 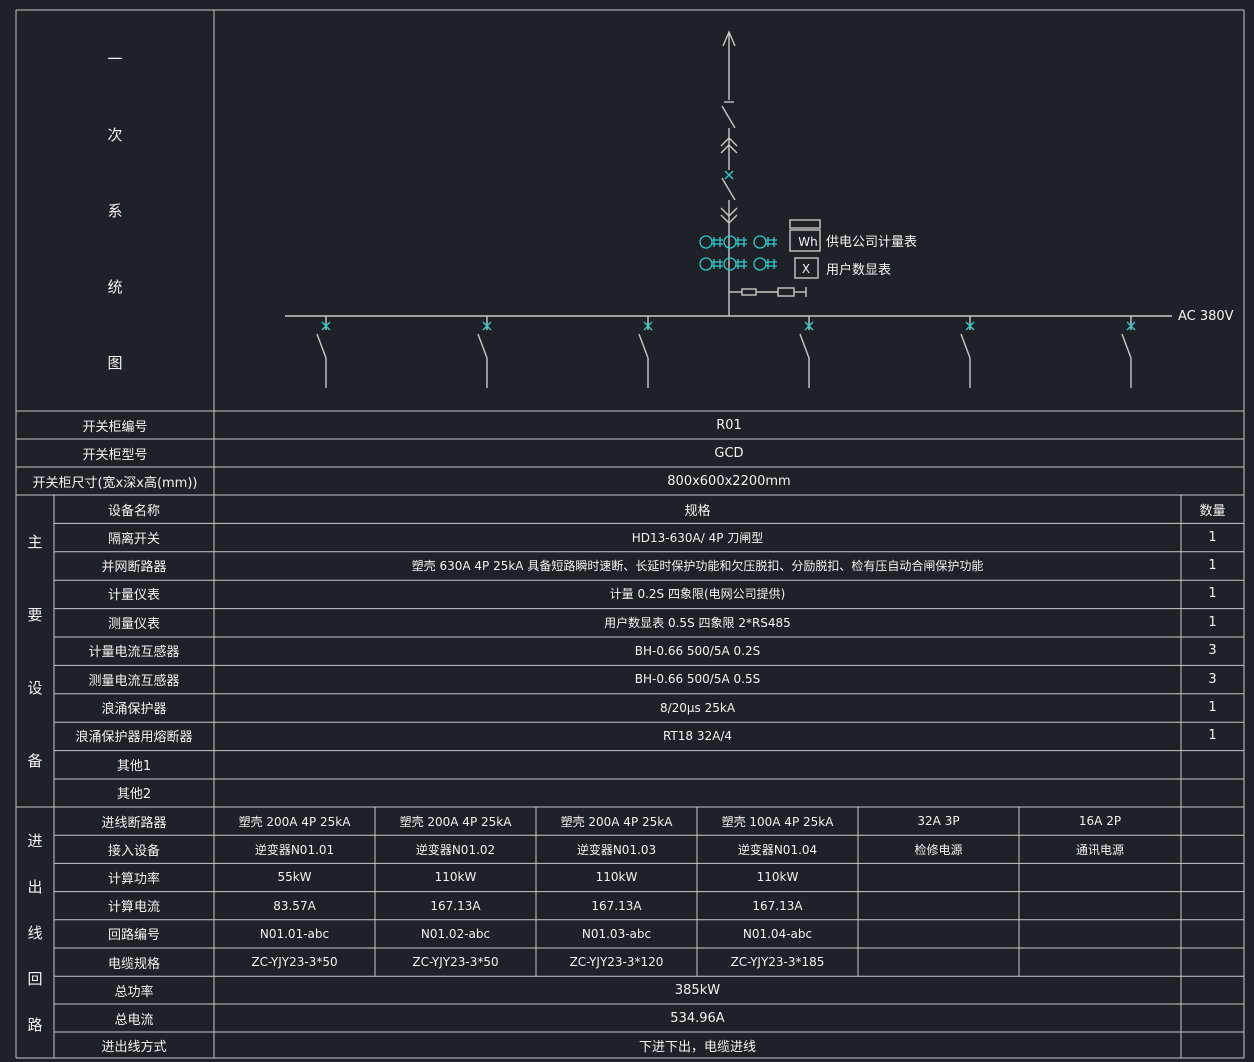 What do you see at coordinates (1212, 793) in the screenshot?
I see `equipment-qty` at bounding box center [1212, 793].